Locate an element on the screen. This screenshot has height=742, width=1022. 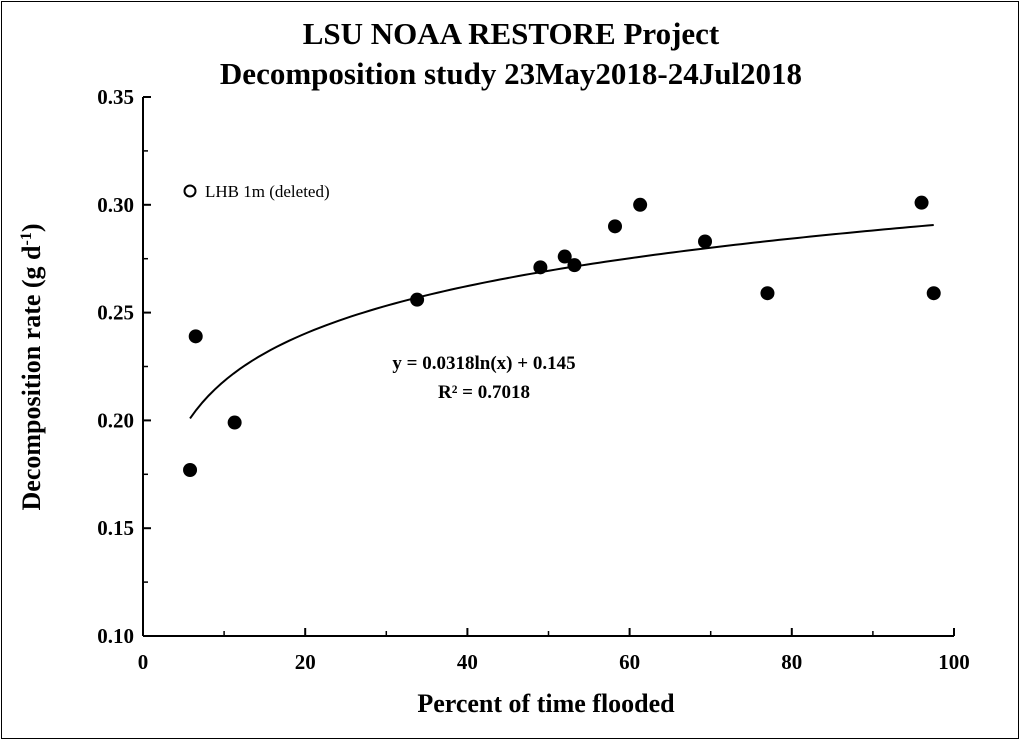
legend-label: LHB 1m (deleted) is located at coordinates (267, 191).